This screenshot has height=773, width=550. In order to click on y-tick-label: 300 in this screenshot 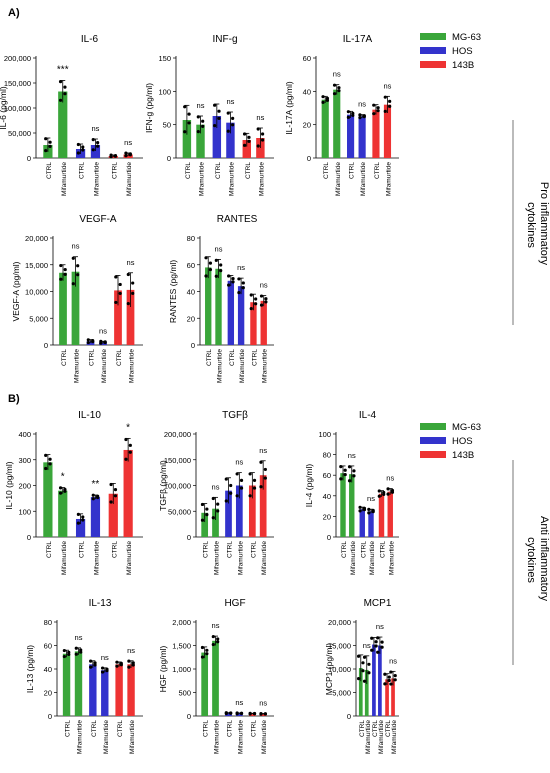, I will do `click(24, 460)`.